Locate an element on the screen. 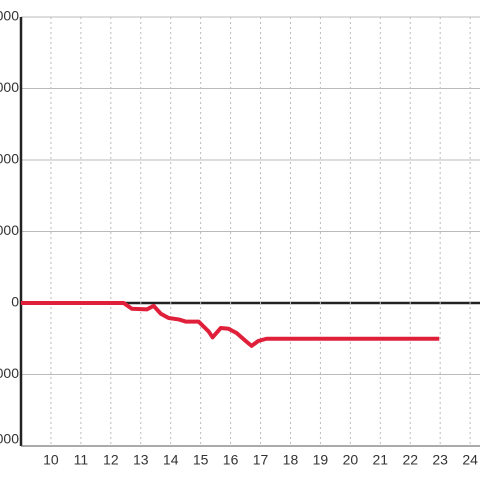  x-tick-label: 15 is located at coordinates (201, 460).